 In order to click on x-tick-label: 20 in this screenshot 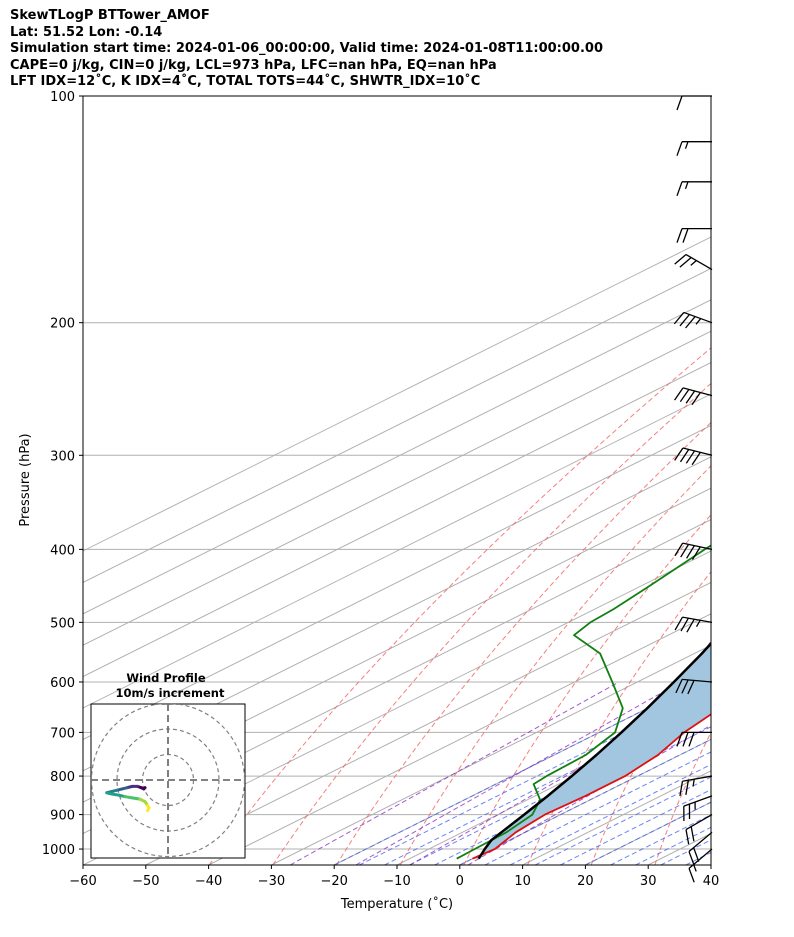, I will do `click(585, 881)`.